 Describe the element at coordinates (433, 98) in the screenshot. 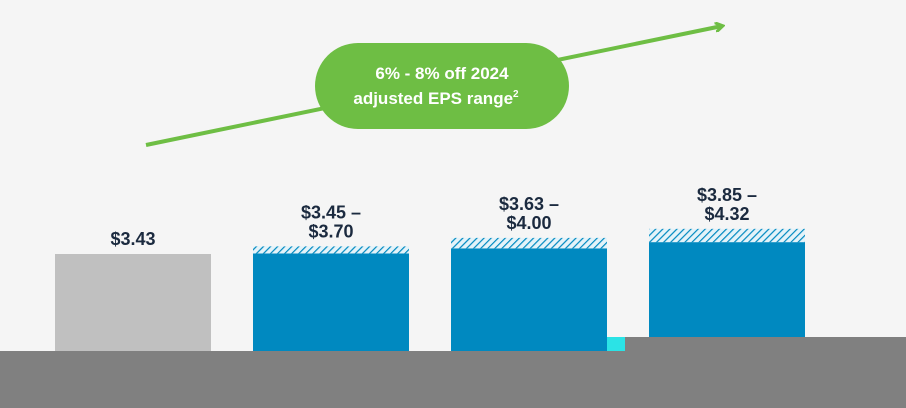

I see `callout-line-2-text: adjusted EPS range` at that location.